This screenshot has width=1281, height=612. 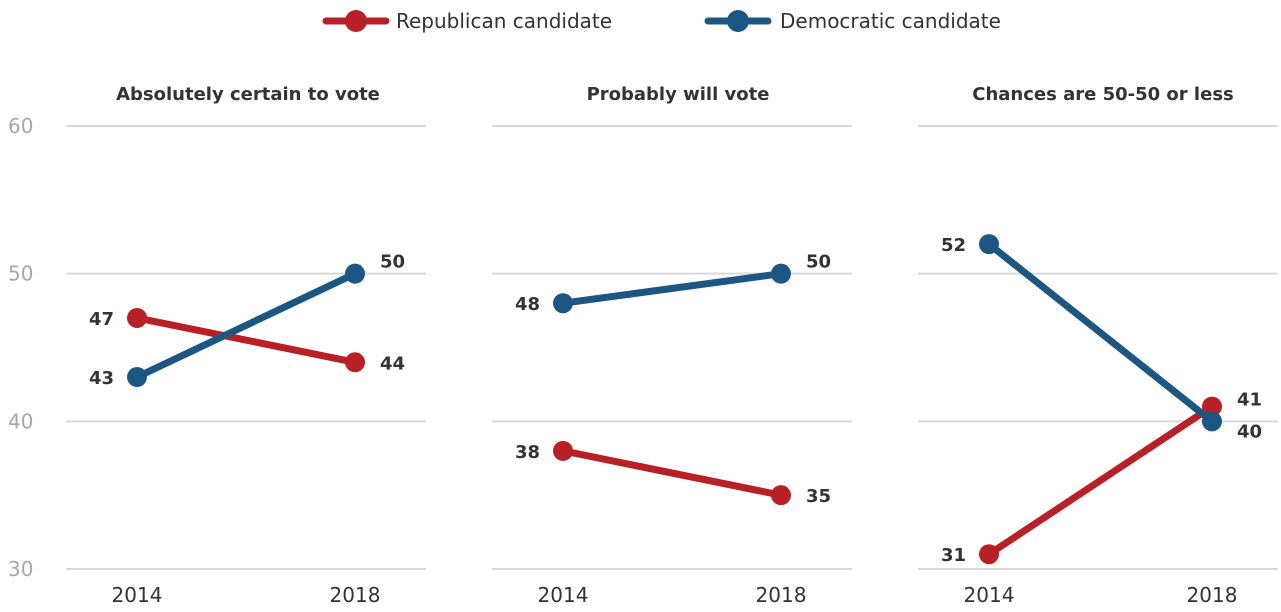 What do you see at coordinates (20, 421) in the screenshot?
I see `y-tick-label: 40` at bounding box center [20, 421].